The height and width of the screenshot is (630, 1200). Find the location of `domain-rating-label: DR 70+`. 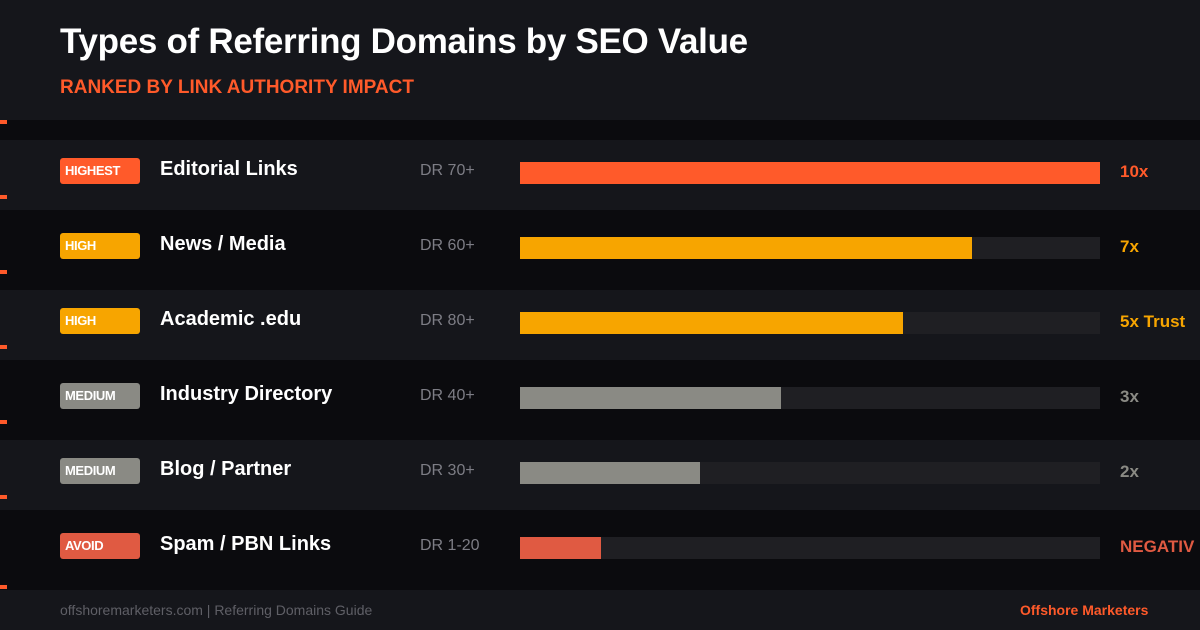

domain-rating-label: DR 70+ is located at coordinates (447, 170).